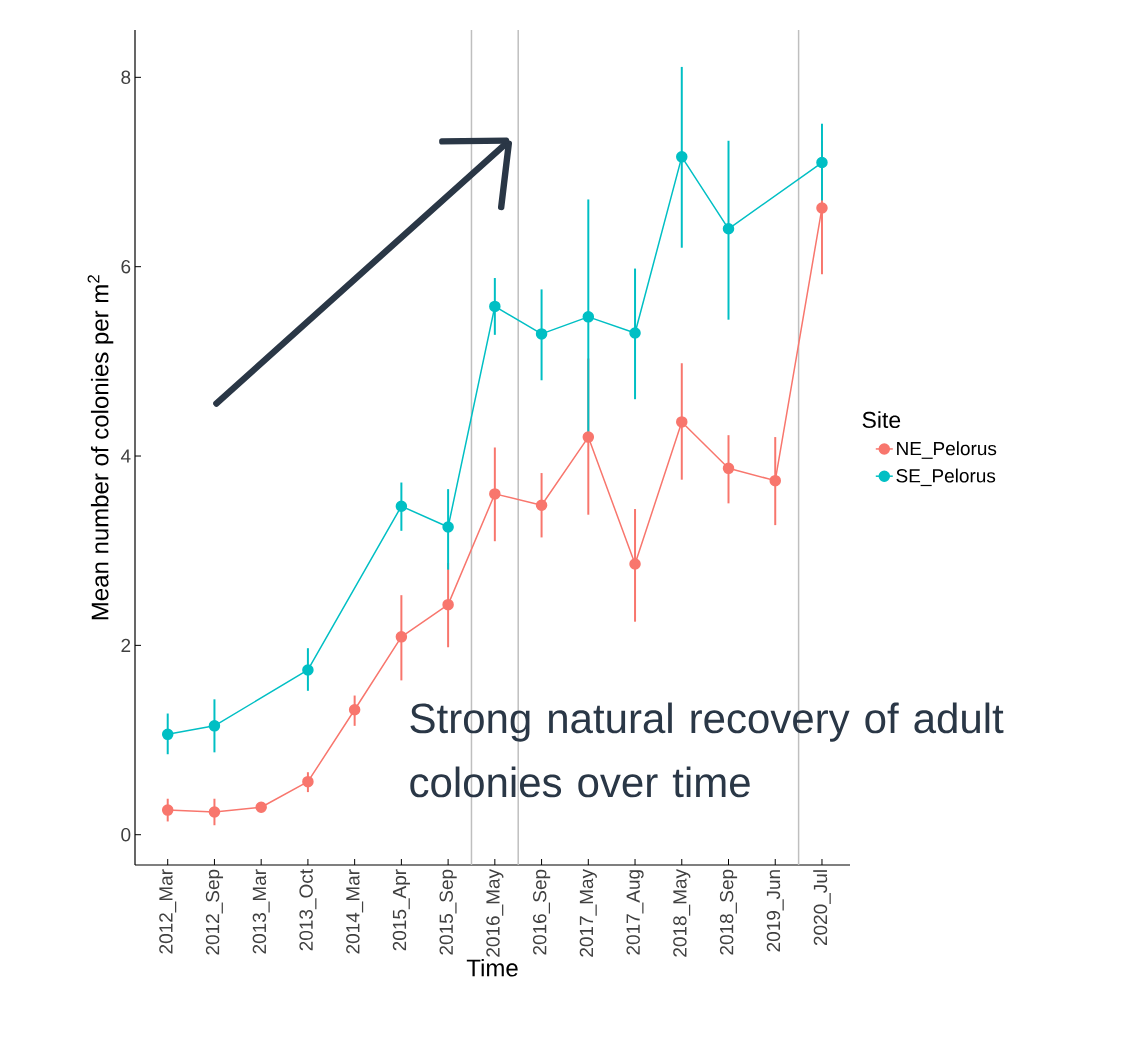 The width and height of the screenshot is (1134, 1039). What do you see at coordinates (541, 912) in the screenshot?
I see `x-tick-label: 2016_Sep` at bounding box center [541, 912].